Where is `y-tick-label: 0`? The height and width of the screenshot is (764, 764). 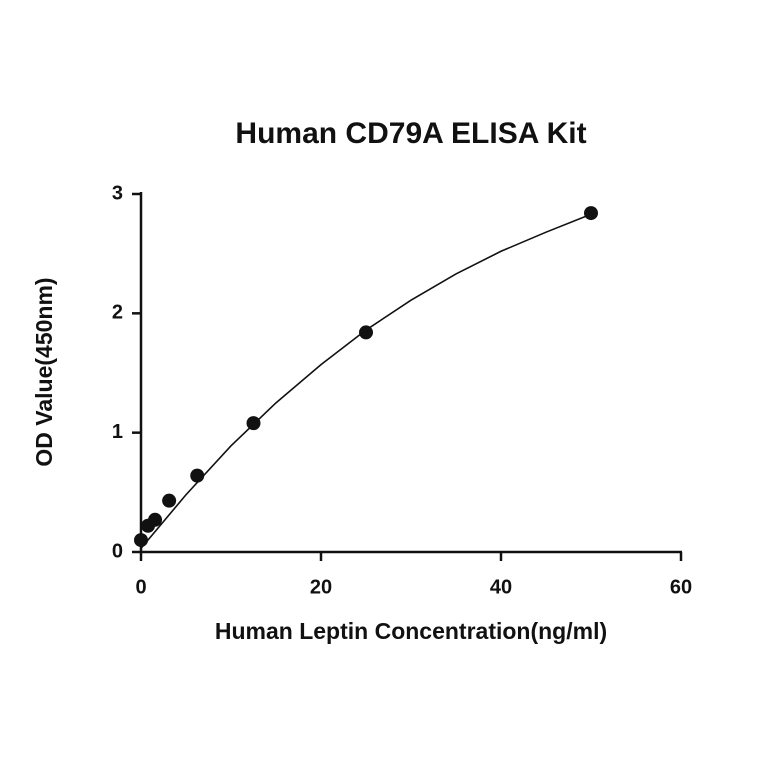
y-tick-label: 0 is located at coordinates (117, 551).